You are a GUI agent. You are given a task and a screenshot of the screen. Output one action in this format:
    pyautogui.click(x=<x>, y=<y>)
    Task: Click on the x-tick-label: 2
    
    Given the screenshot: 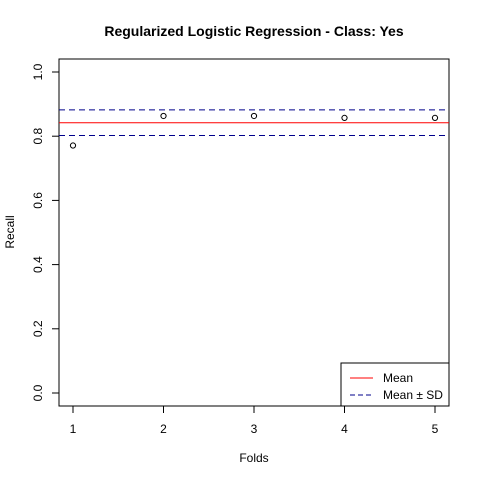 What is the action you would take?
    pyautogui.click(x=163, y=429)
    